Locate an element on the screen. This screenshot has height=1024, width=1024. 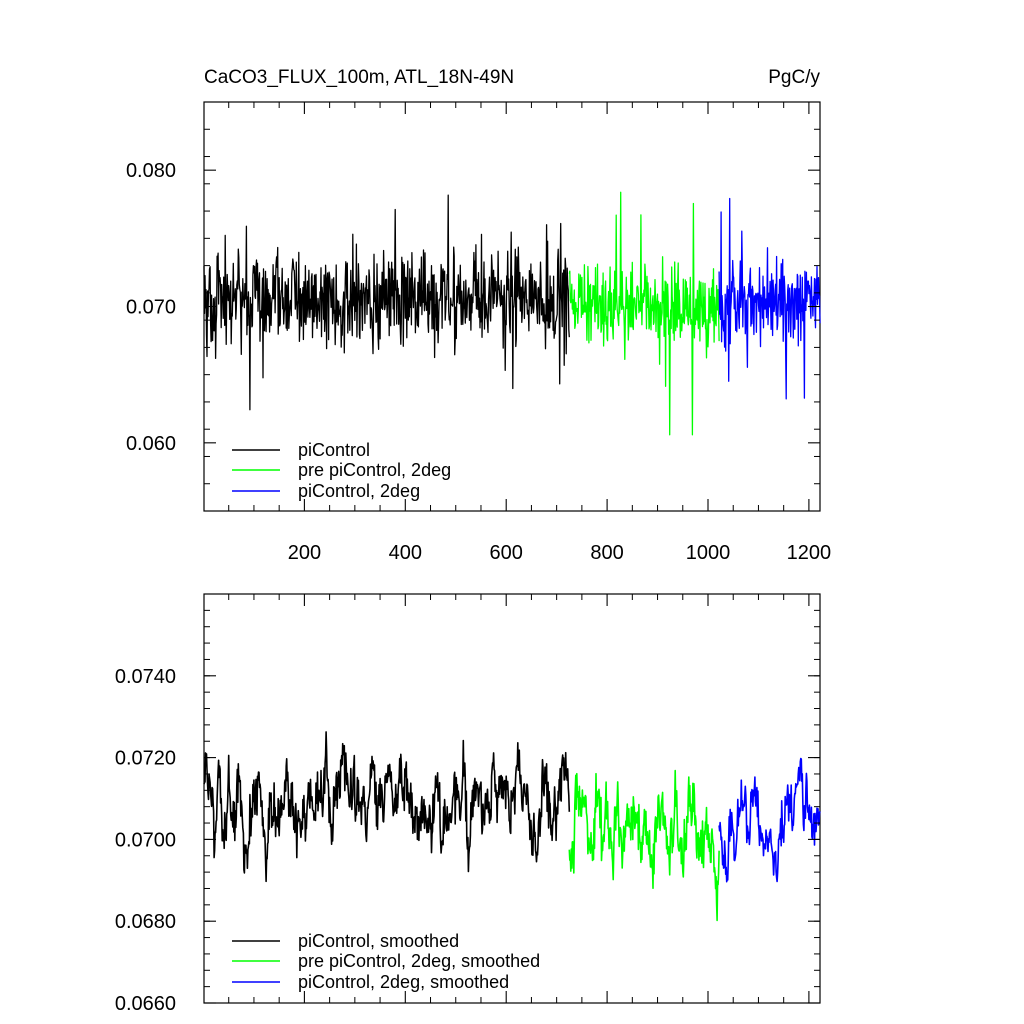
legend-entry: piControl, 2deg, smoothed is located at coordinates (370, 982).